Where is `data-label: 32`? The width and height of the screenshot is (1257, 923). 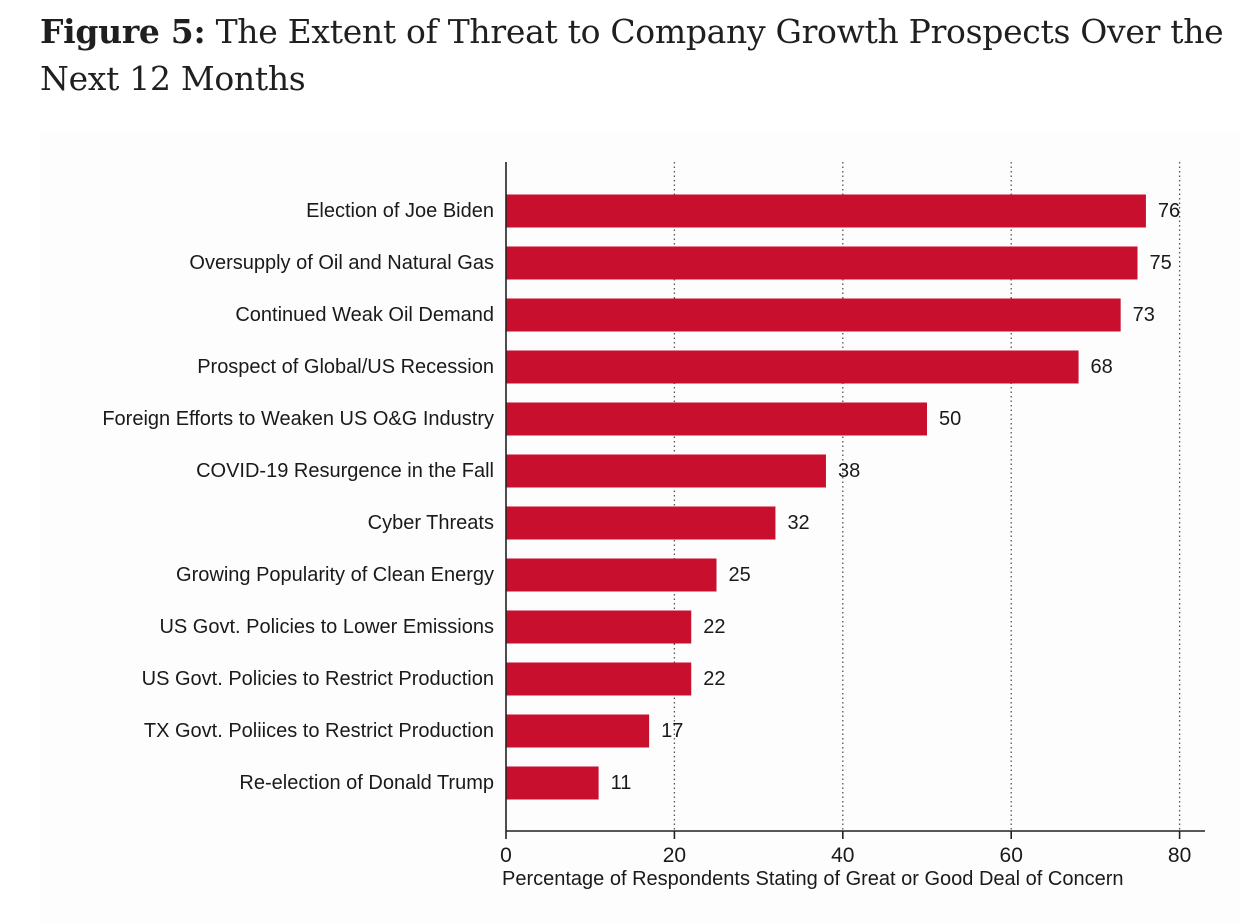
data-label: 32 is located at coordinates (798, 523).